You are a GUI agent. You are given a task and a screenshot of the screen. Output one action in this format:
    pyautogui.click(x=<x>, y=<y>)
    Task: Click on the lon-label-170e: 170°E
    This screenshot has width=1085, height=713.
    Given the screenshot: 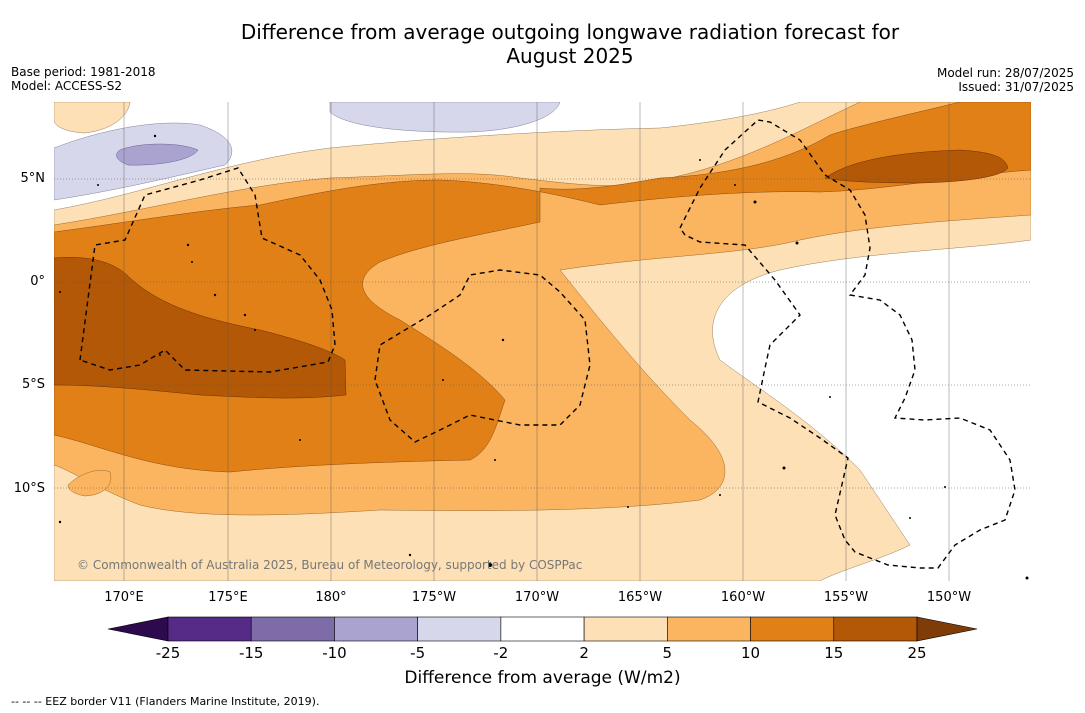 What is the action you would take?
    pyautogui.click(x=124, y=597)
    